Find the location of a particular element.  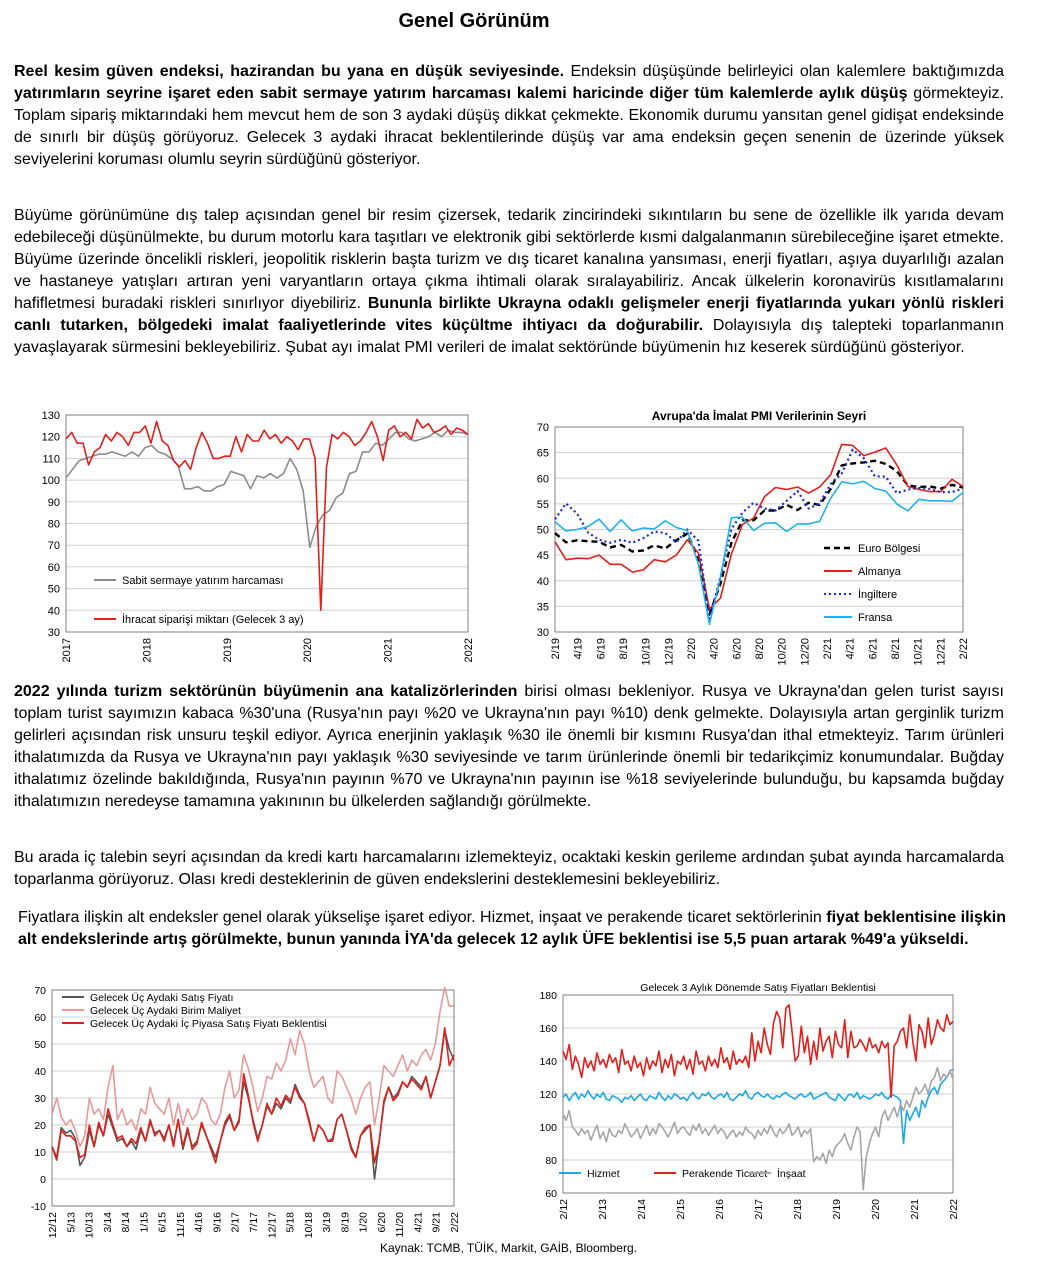

y-tick-label: 35 is located at coordinates (543, 607).